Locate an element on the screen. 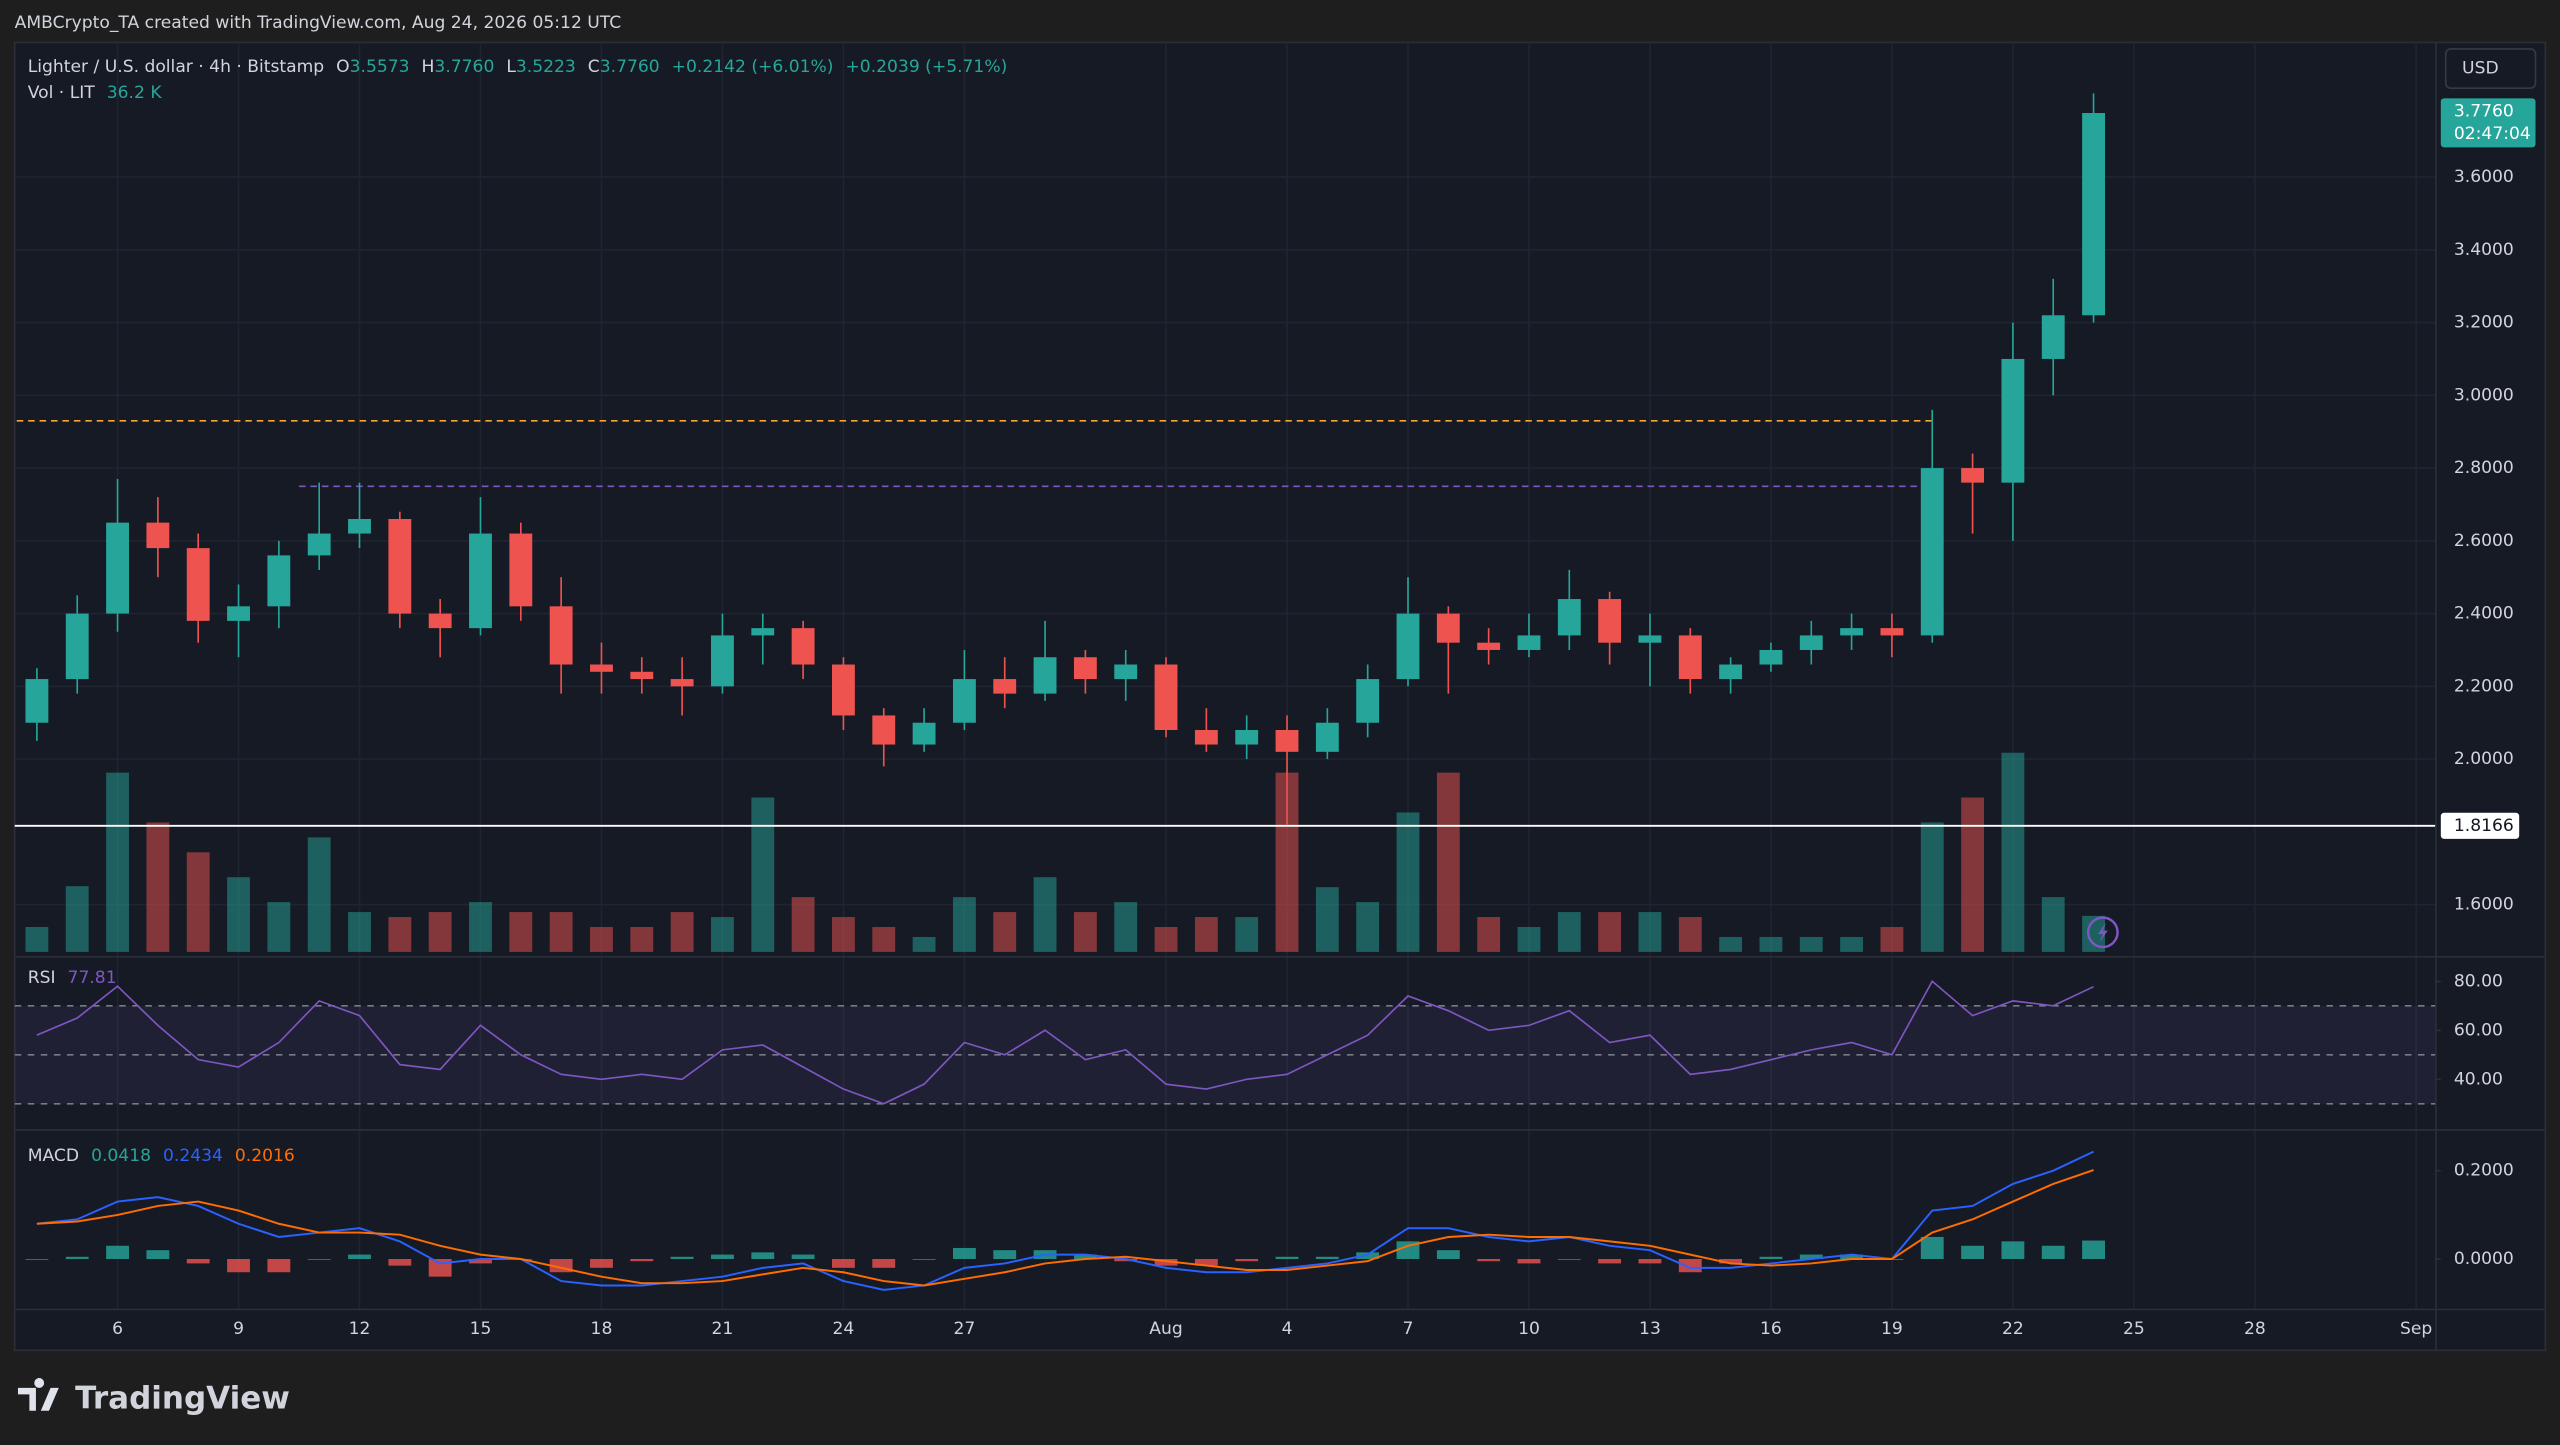 The image size is (2560, 1445). macd-legend: MACD 0.0418 0.2434 0.2016 is located at coordinates (161, 1156).